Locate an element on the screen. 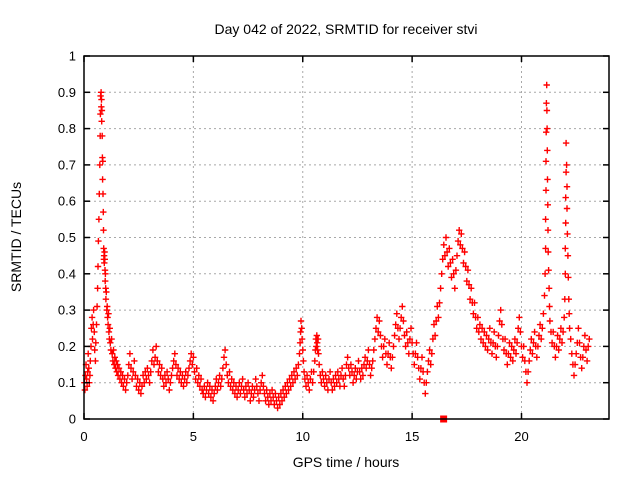 This screenshot has height=485, width=640. y-tick-label: 0.1 is located at coordinates (67, 382).